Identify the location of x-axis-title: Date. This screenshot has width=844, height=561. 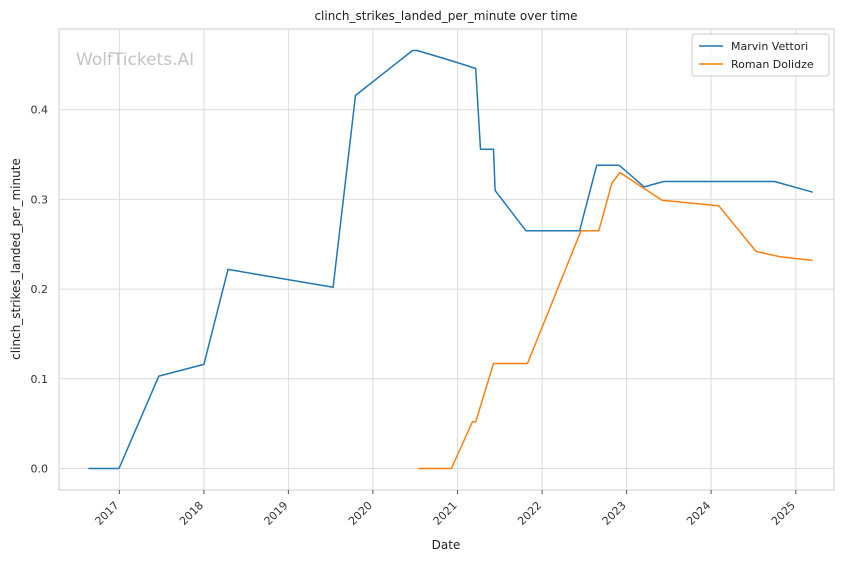
(446, 545).